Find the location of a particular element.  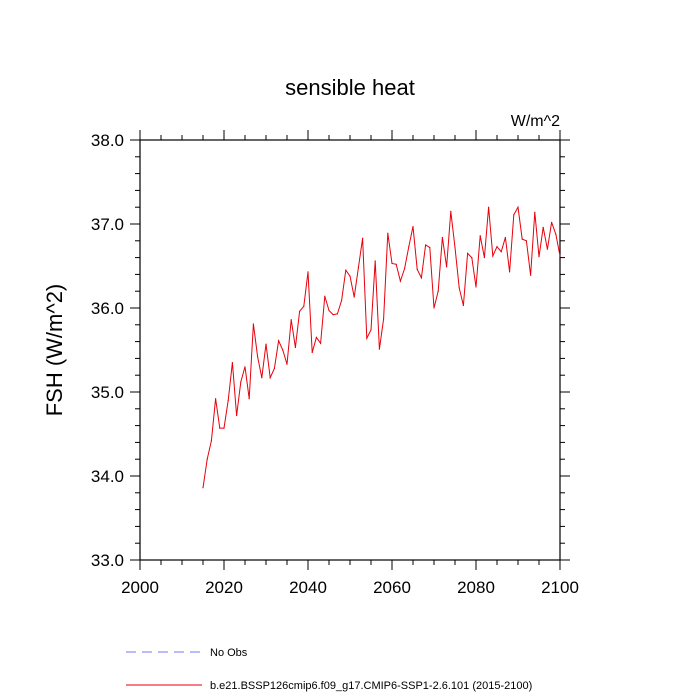

x-tick-label: 2100 is located at coordinates (560, 587).